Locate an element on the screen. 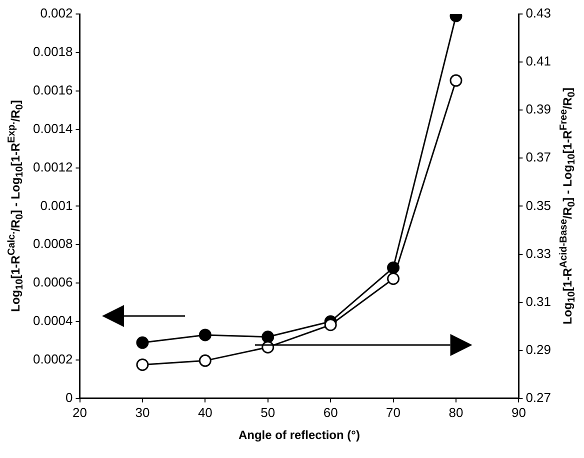 The image size is (584, 458). x-tick-label: 60 is located at coordinates (330, 412).